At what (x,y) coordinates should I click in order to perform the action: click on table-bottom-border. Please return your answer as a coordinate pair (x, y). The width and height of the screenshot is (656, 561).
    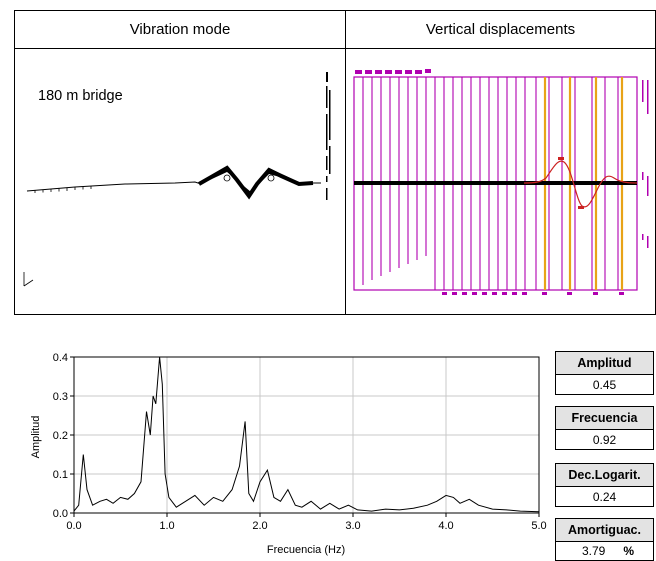
    Looking at the image, I should click on (335, 314).